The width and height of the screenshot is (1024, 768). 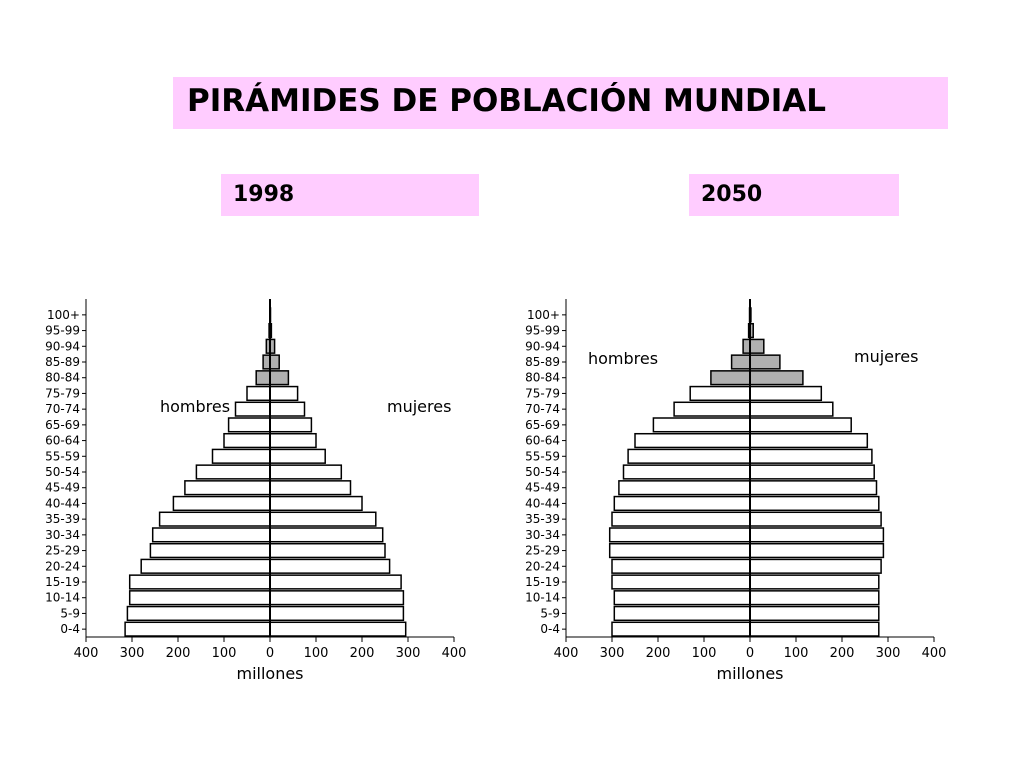 What do you see at coordinates (560, 103) in the screenshot?
I see `title-banner: PIRÁMIDES DE POBLACIÓN MUNDIAL` at bounding box center [560, 103].